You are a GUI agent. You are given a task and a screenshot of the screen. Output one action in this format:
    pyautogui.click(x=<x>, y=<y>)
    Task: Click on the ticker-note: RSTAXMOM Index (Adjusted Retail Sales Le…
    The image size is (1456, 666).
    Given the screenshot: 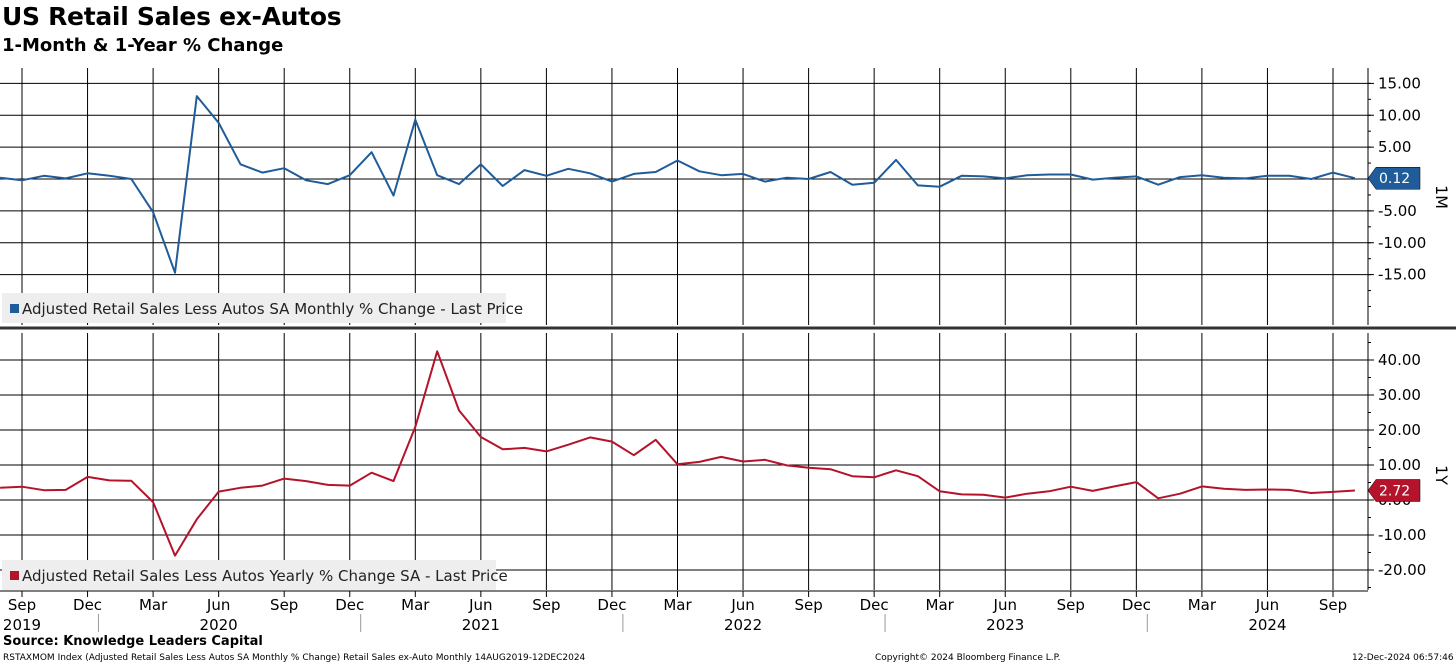 What is the action you would take?
    pyautogui.click(x=294, y=658)
    